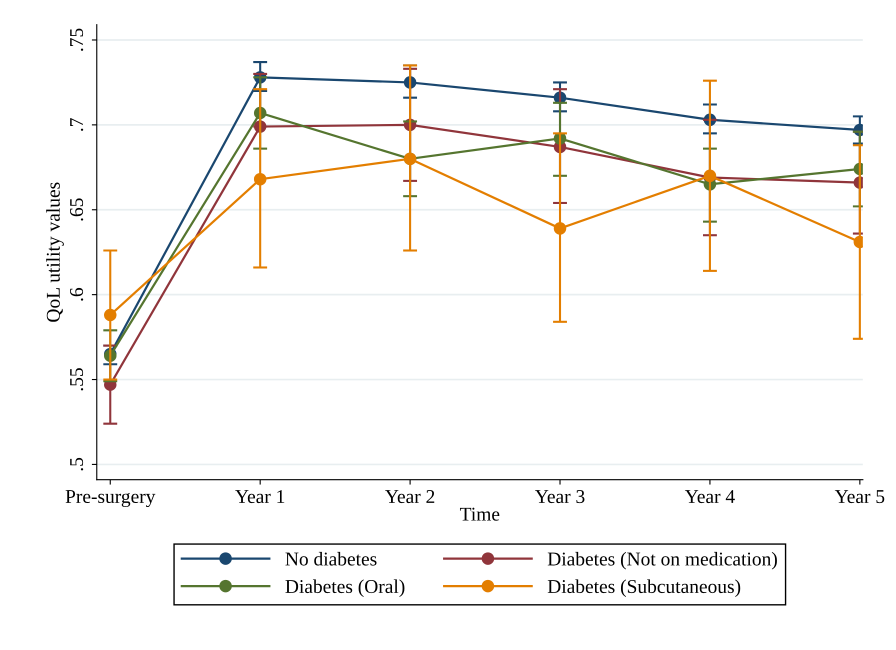  Describe the element at coordinates (644, 588) in the screenshot. I see `legend-label: Diabetes (Subcutaneous)` at that location.